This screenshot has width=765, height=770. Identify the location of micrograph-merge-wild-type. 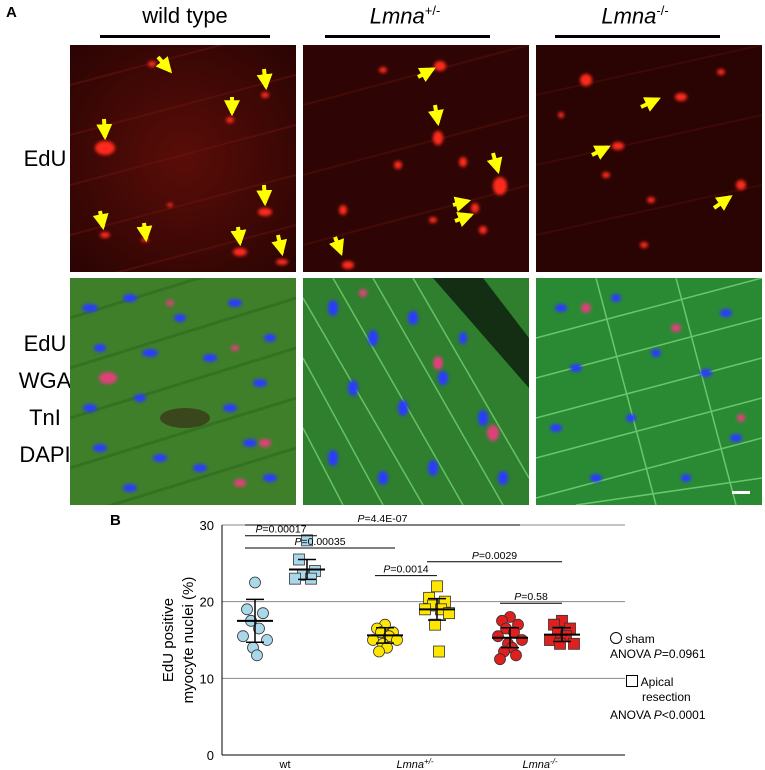
(183, 391).